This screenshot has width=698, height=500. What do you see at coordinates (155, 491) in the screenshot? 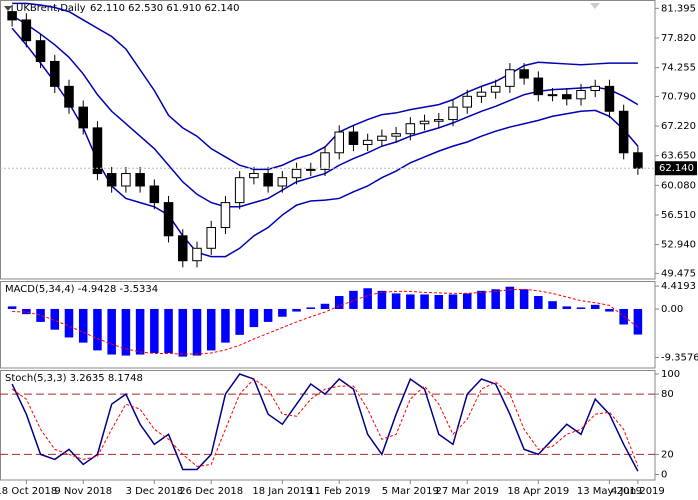
I see `x-tick-label: 3 Dec 2018` at bounding box center [155, 491].